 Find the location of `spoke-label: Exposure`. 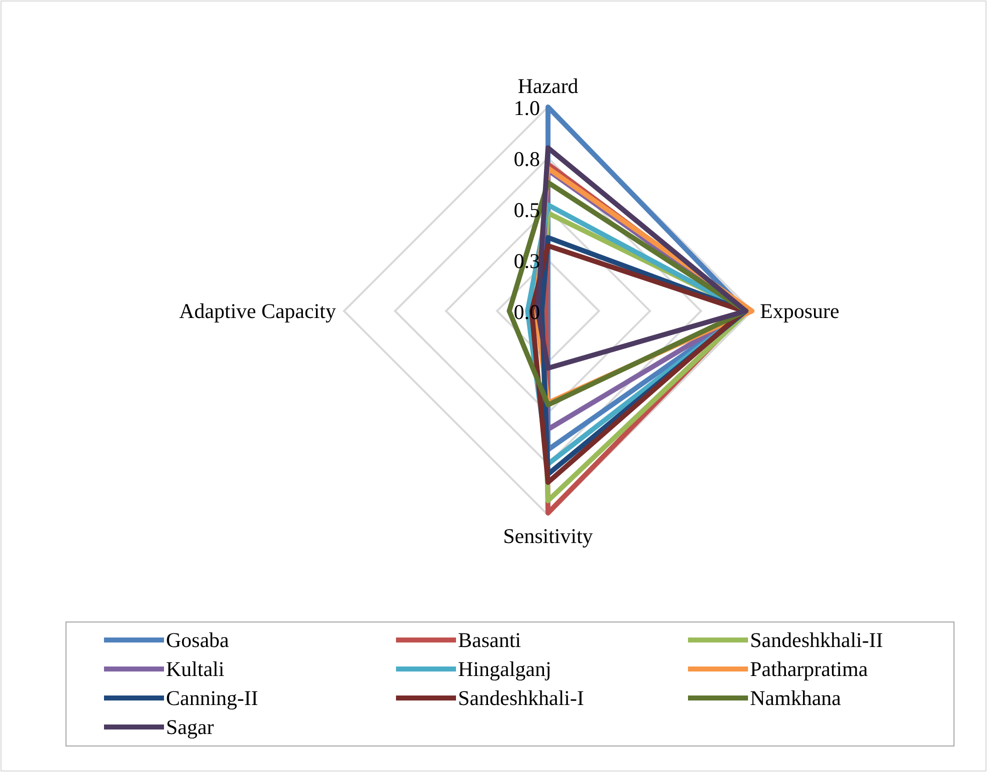

spoke-label: Exposure is located at coordinates (800, 311).